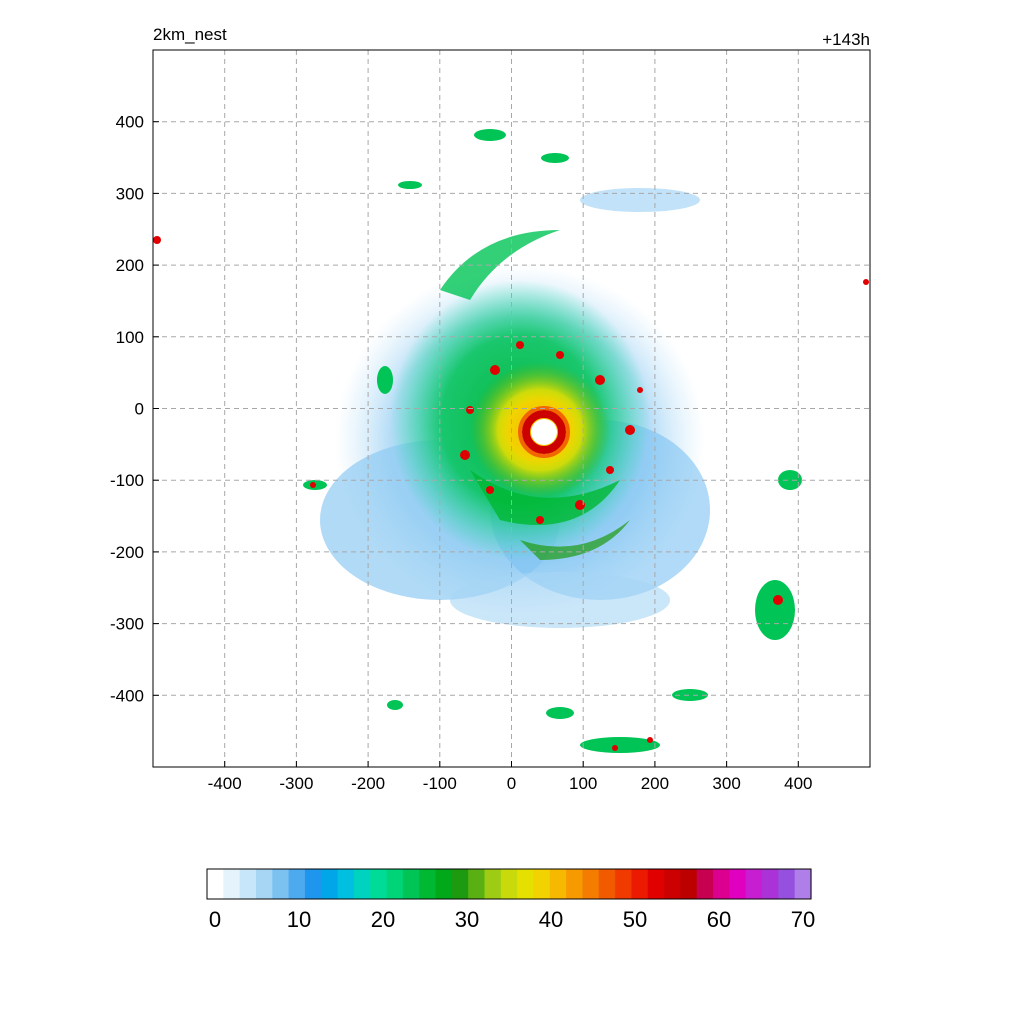 The height and width of the screenshot is (1024, 1024). I want to click on y-tick-label: 0, so click(139, 409).